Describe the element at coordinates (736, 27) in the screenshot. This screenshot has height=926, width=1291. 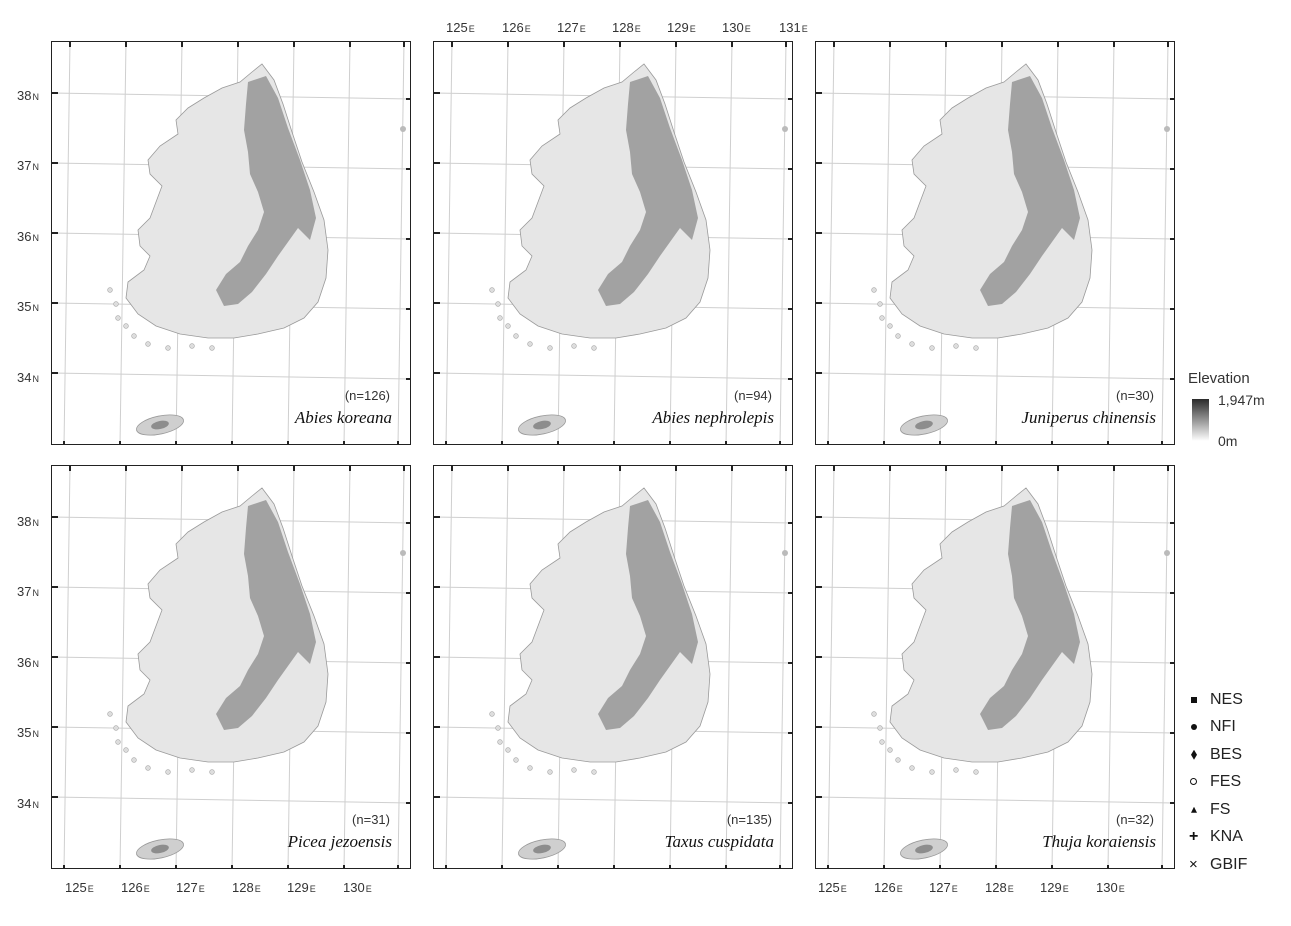
I see `longitude-tick-top: 130E` at that location.